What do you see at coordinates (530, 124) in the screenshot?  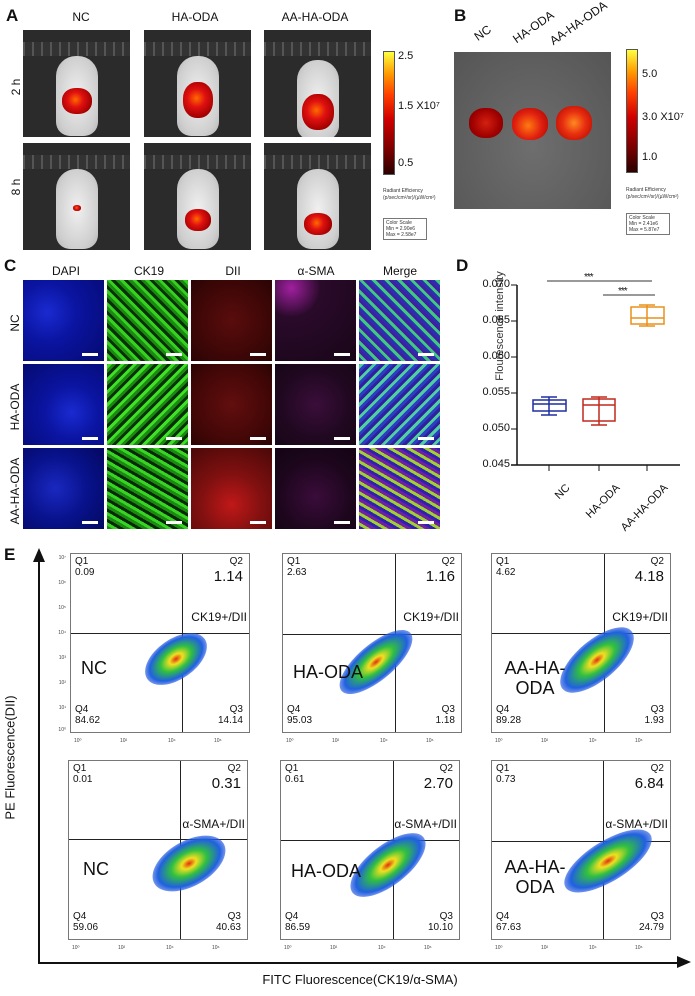 I see `tumor-ha-oda` at bounding box center [530, 124].